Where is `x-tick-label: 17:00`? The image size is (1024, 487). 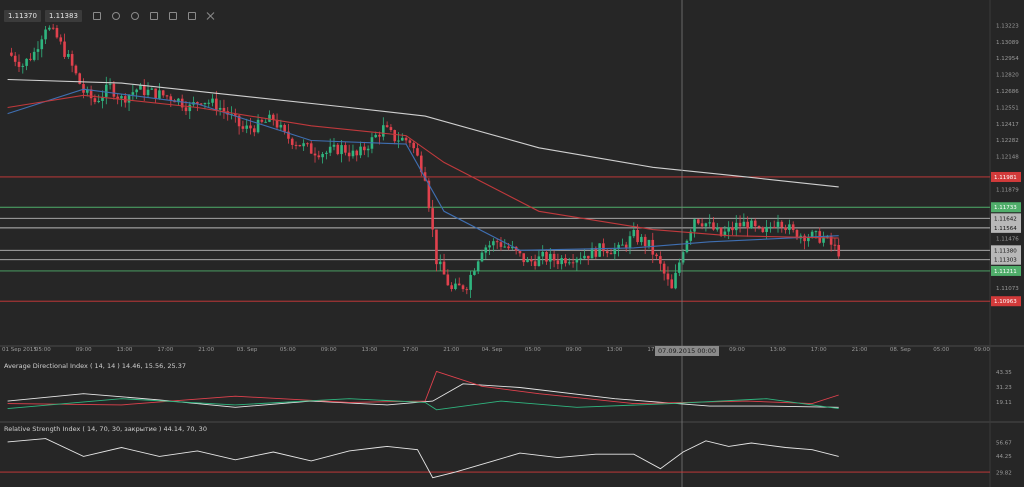 x-tick-label: 17:00 is located at coordinates (165, 350).